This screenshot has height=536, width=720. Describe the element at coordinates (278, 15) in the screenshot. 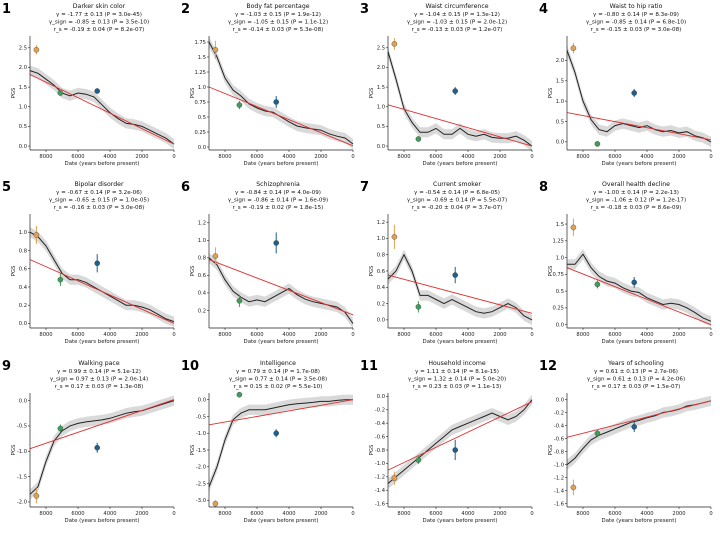

I see `panel-stat: γ = -1.03 ± 0.15 (P = 1.9e-12)` at that location.